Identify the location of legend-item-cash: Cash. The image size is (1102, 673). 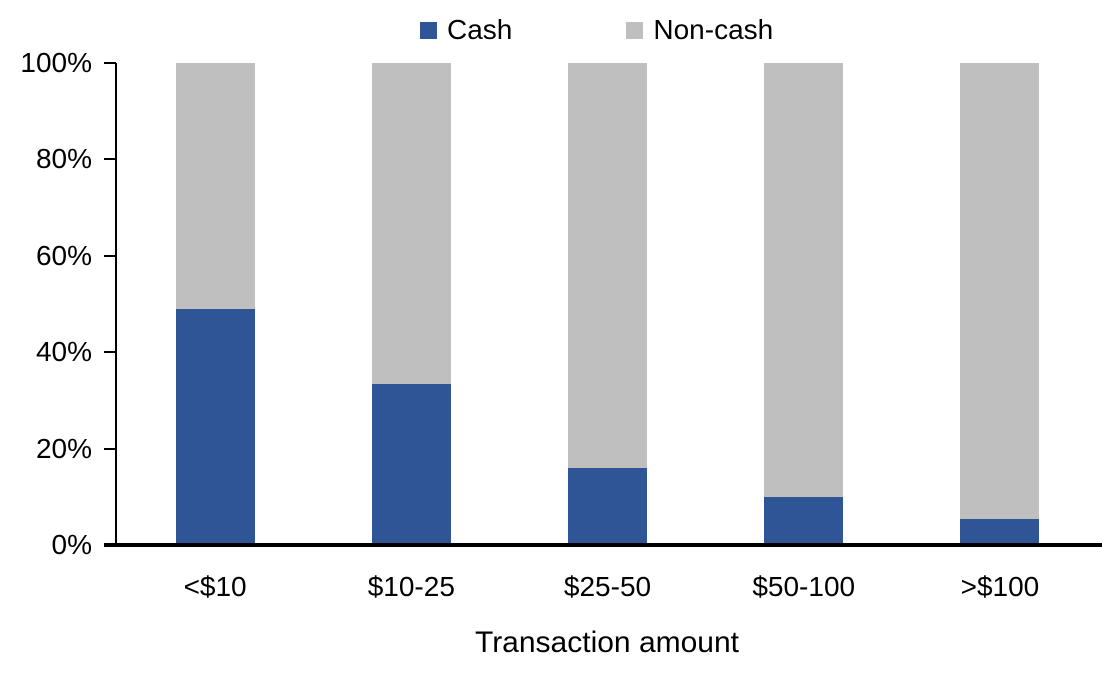
(466, 30).